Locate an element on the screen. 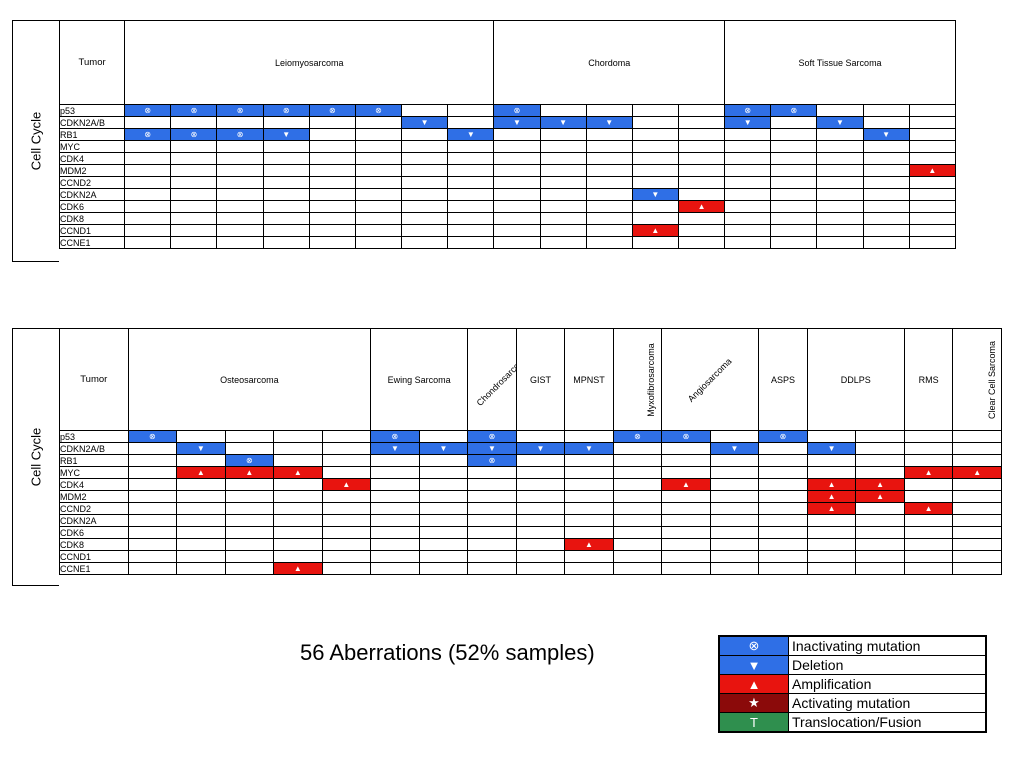  tumor-group-header: Chordoma is located at coordinates (609, 62).